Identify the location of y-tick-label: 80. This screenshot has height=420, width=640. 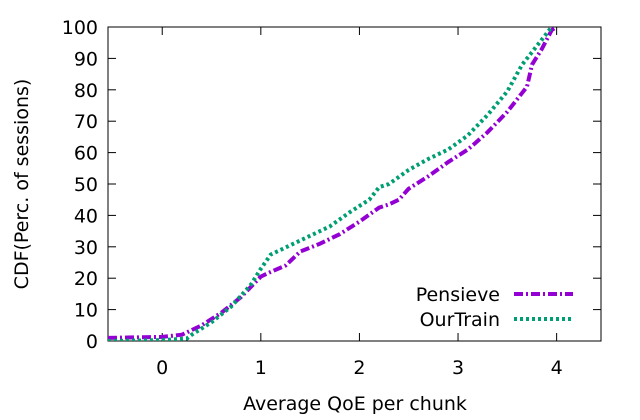
(86, 91).